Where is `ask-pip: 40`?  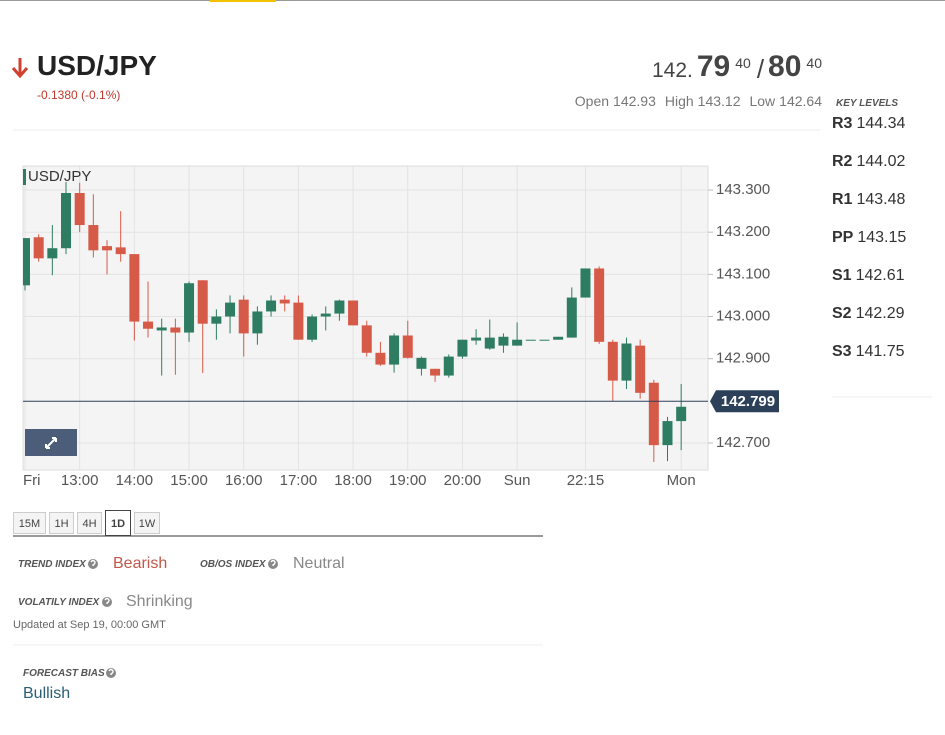 ask-pip: 40 is located at coordinates (814, 63).